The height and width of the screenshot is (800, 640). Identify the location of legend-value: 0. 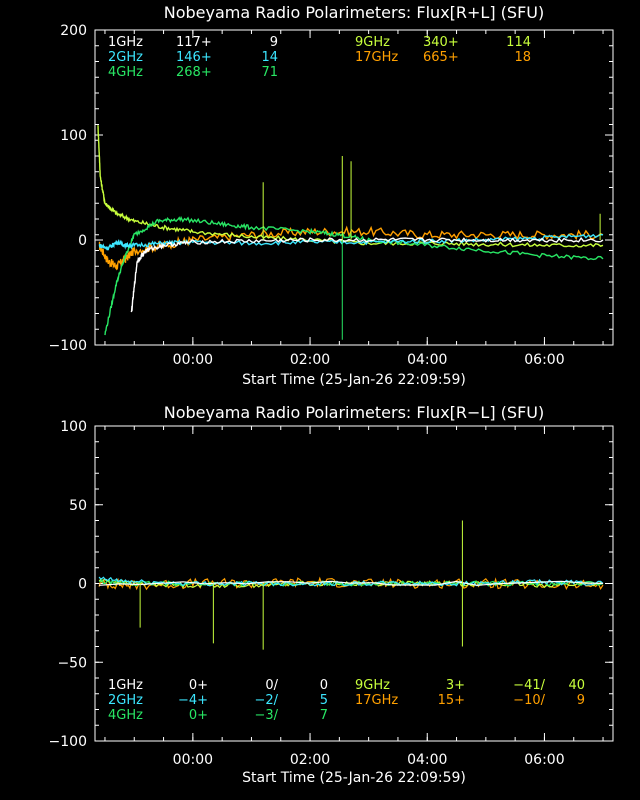
(324, 685).